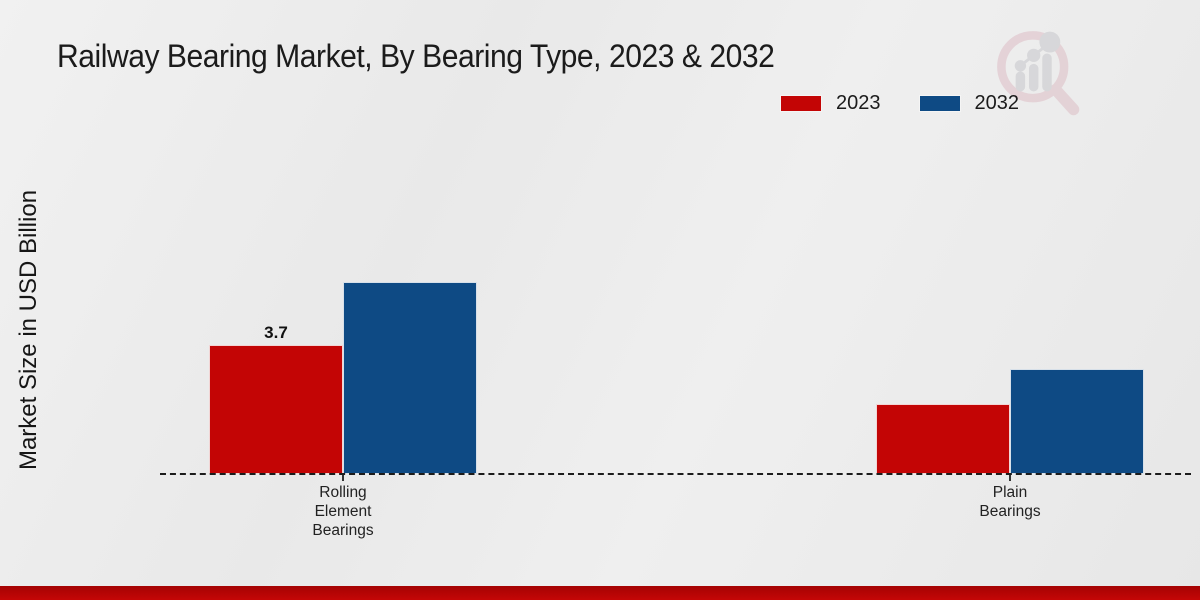 Image resolution: width=1200 pixels, height=600 pixels. What do you see at coordinates (1010, 478) in the screenshot?
I see `x-axis-tick-plain-bearings` at bounding box center [1010, 478].